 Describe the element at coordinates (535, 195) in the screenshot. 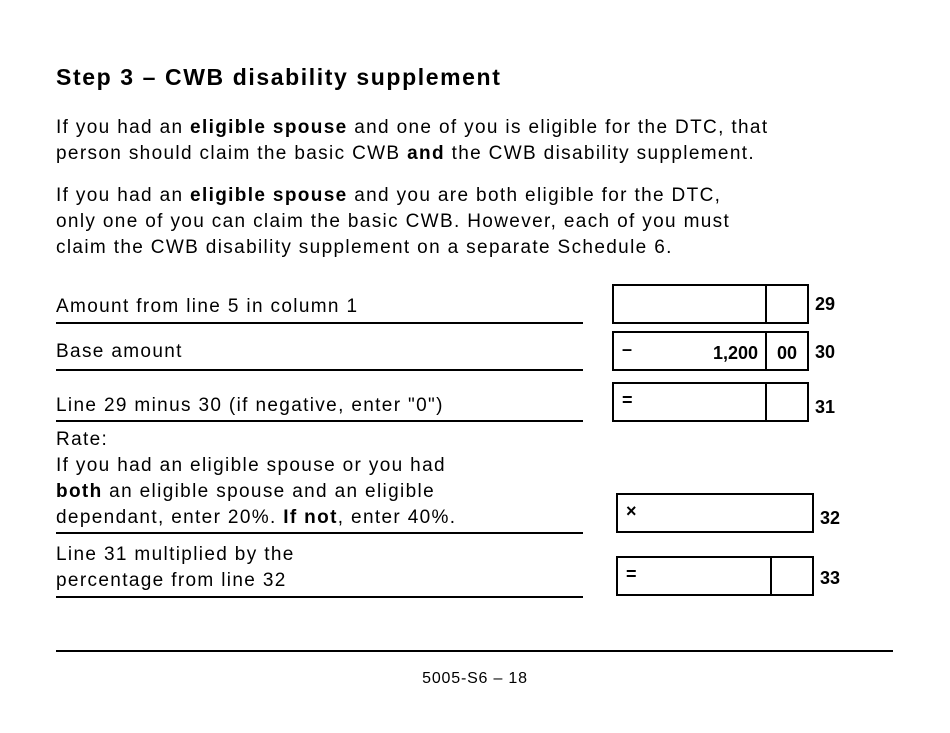

I see `text-segment: and you are both eligible for the DTC,` at that location.